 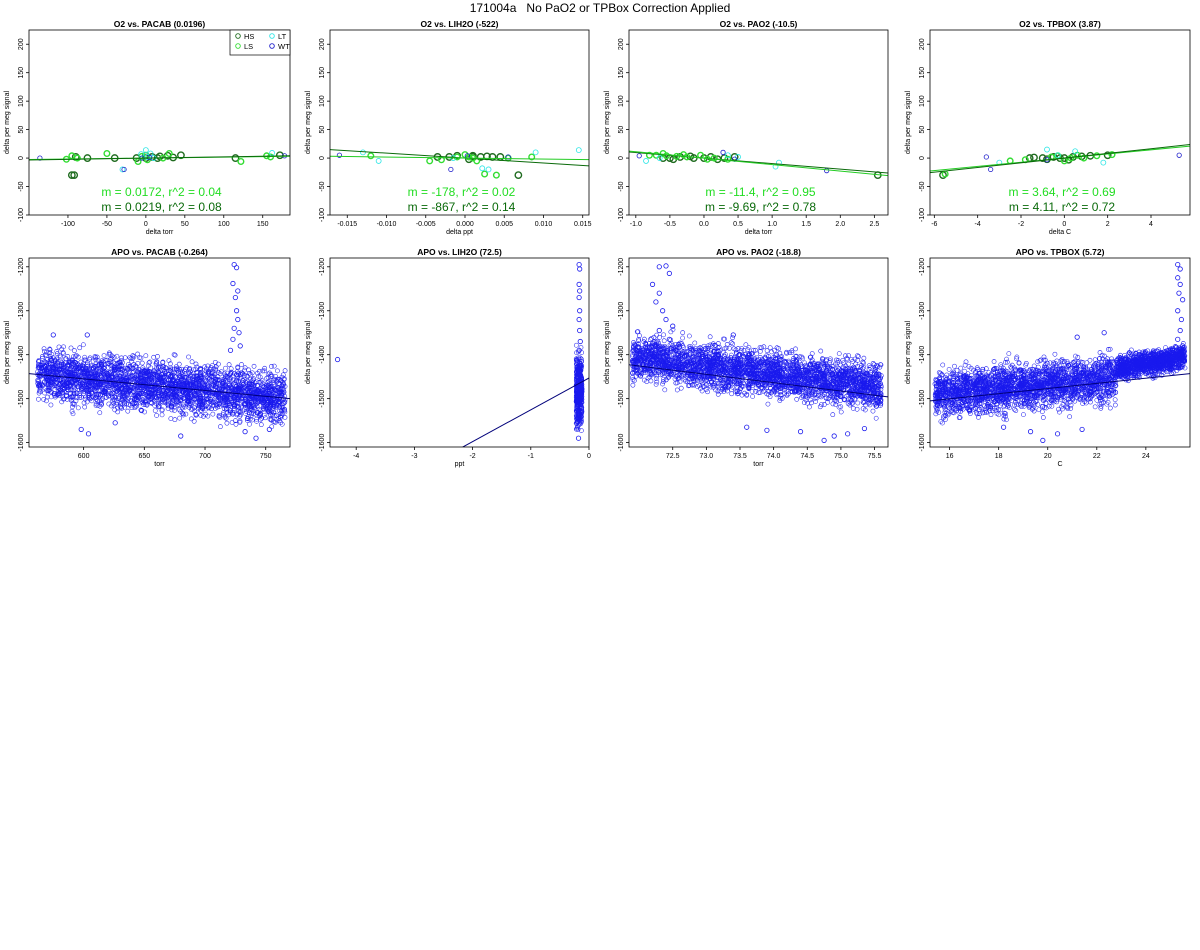 I want to click on y-tick-label: 200, so click(x=322, y=44).